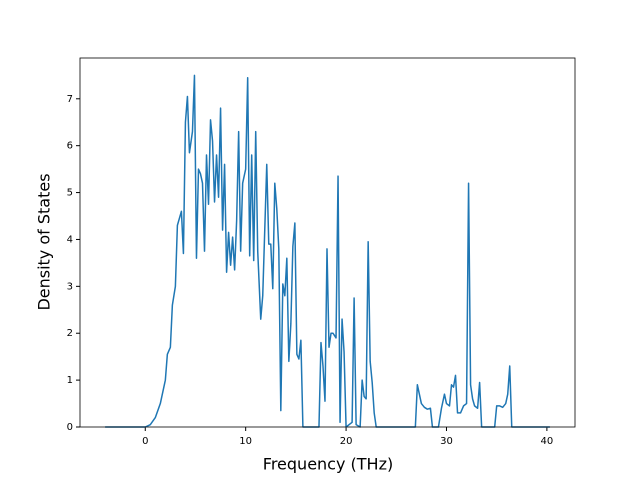 This screenshot has height=480, width=640. I want to click on y-tick-label: 4, so click(70, 239).